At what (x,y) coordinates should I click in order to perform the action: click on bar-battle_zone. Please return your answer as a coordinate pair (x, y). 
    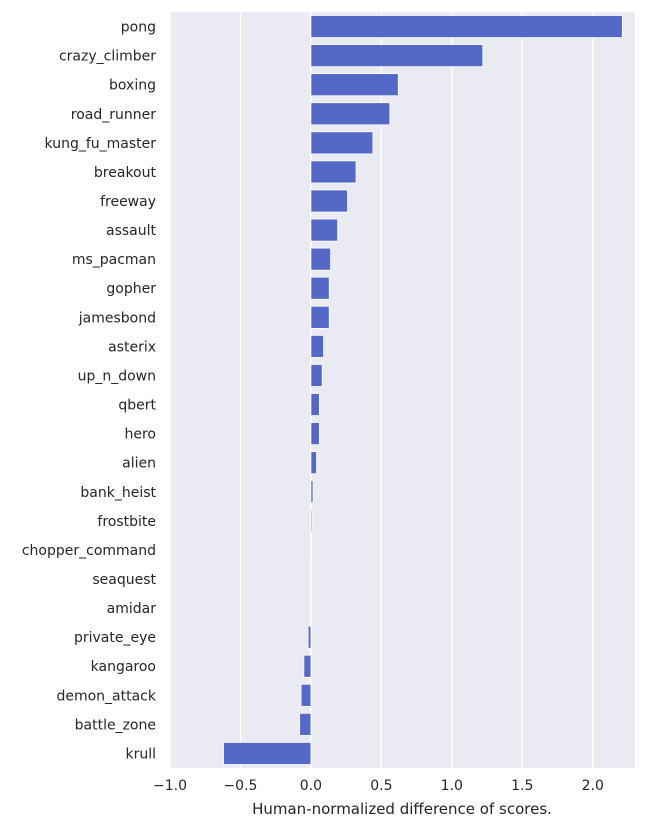
    Looking at the image, I should click on (305, 724).